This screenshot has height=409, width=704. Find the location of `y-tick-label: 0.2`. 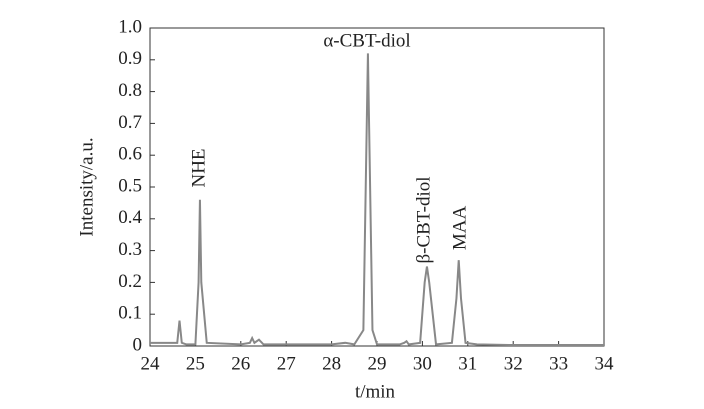

y-tick-label: 0.2 is located at coordinates (130, 281).